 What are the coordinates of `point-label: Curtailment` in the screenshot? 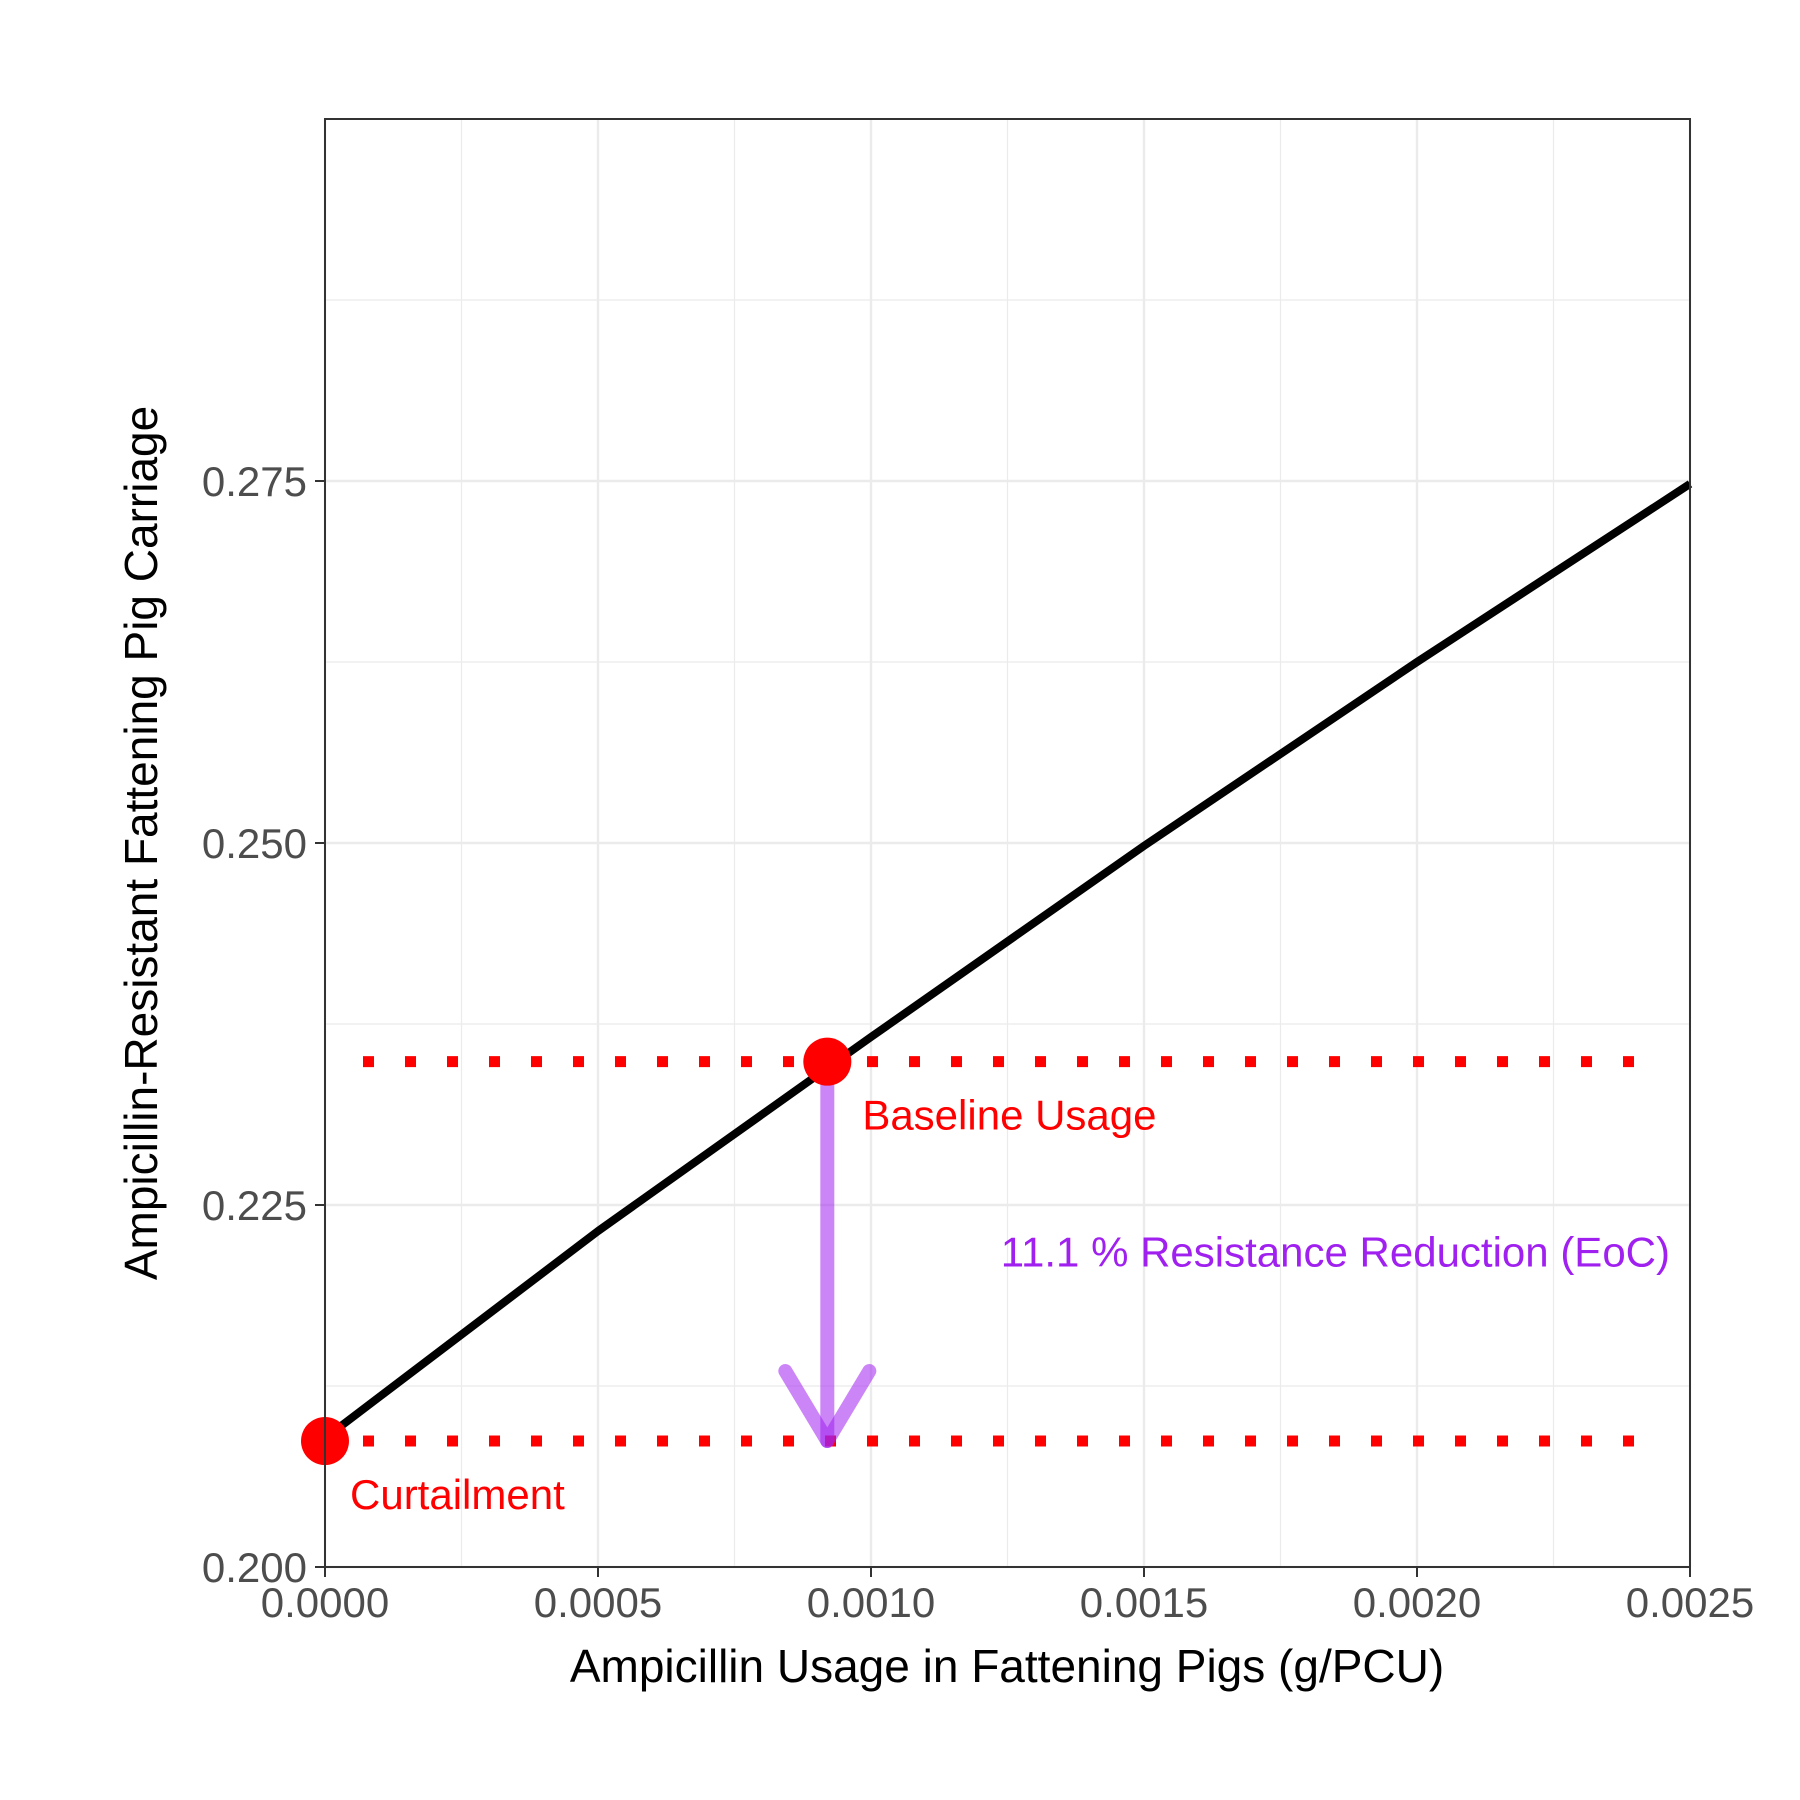 It's located at (457, 1494).